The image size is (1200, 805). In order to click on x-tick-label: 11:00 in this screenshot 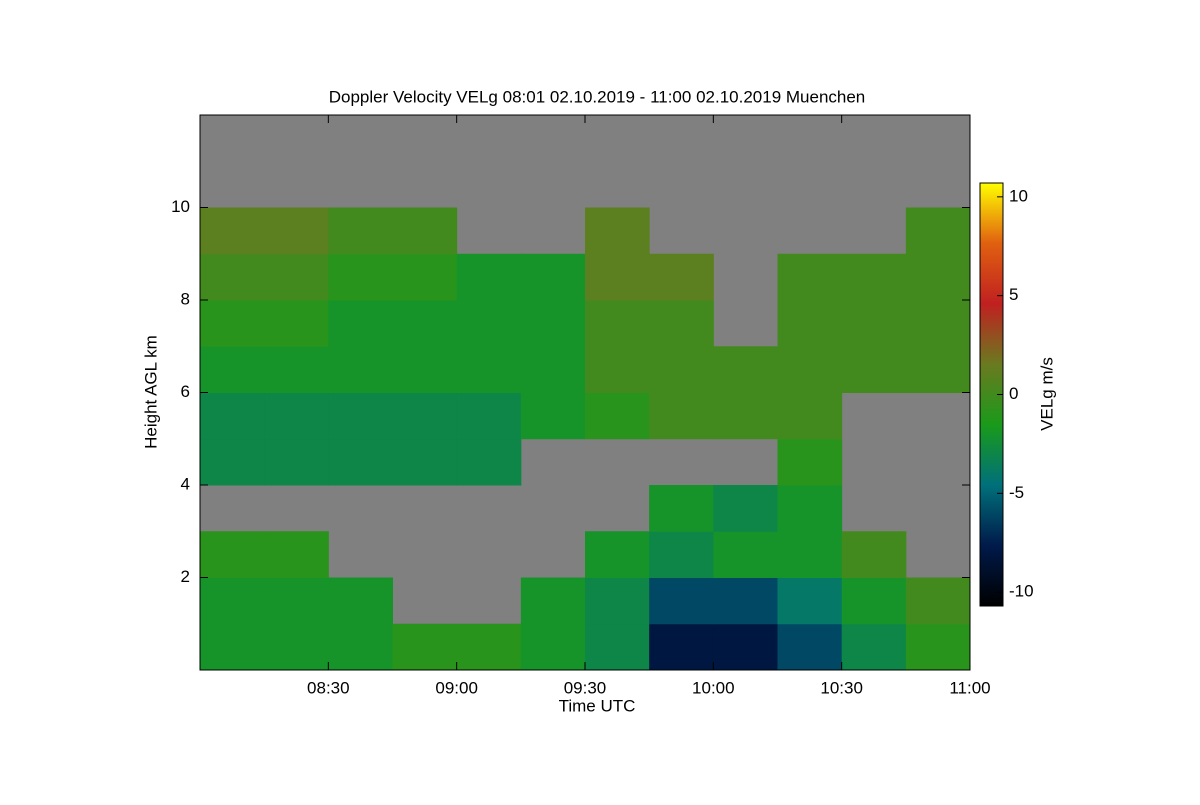, I will do `click(969, 687)`.